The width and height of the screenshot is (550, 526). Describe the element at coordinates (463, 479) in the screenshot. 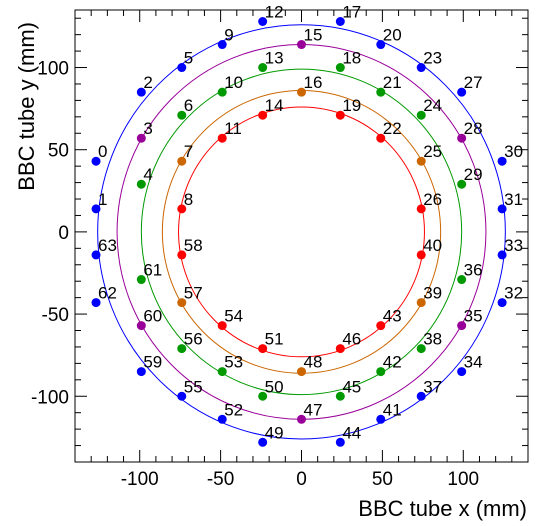

I see `x-tick-label: 100` at that location.